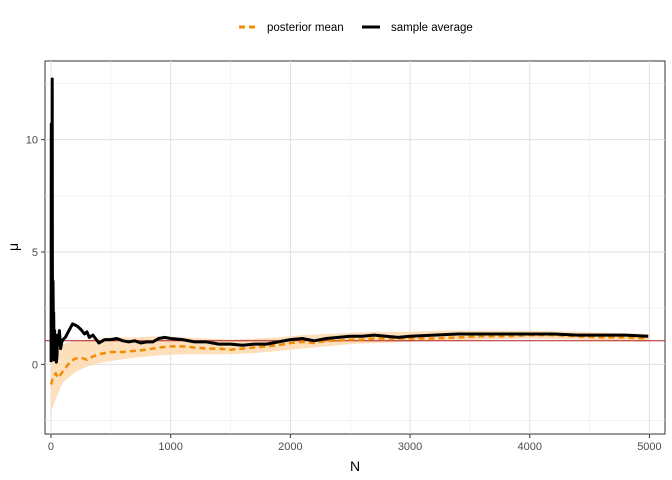 The height and width of the screenshot is (480, 672). I want to click on legend: posterior mean sample average, so click(356, 28).